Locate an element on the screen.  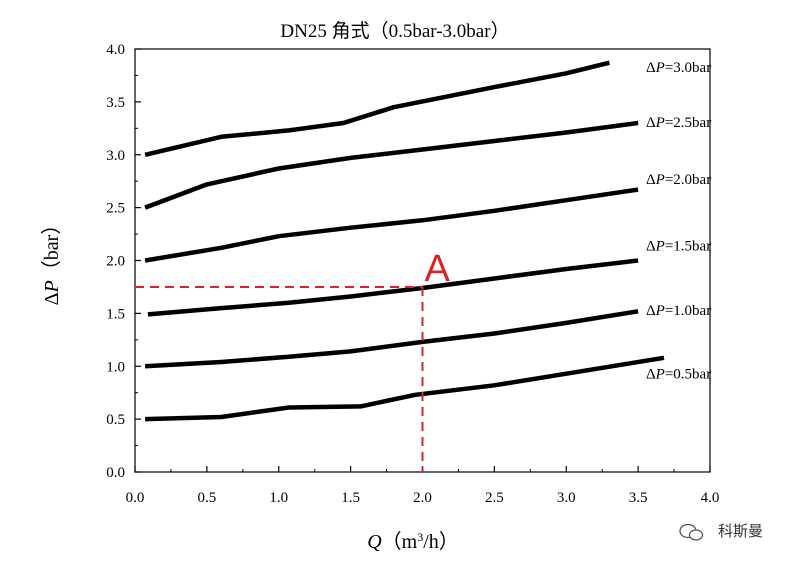
watermark: 科斯曼 is located at coordinates (721, 531).